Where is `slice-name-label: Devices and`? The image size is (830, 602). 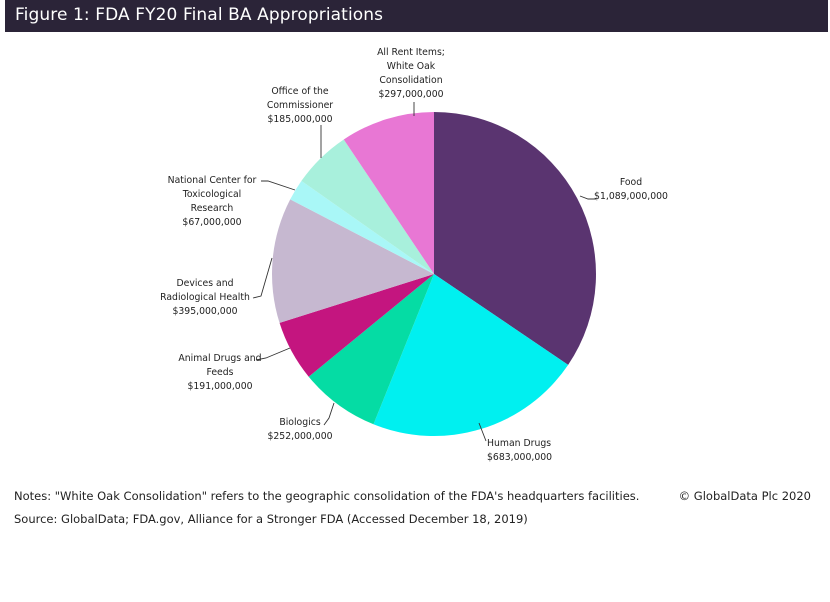
slice-name-label: Devices and is located at coordinates (204, 283).